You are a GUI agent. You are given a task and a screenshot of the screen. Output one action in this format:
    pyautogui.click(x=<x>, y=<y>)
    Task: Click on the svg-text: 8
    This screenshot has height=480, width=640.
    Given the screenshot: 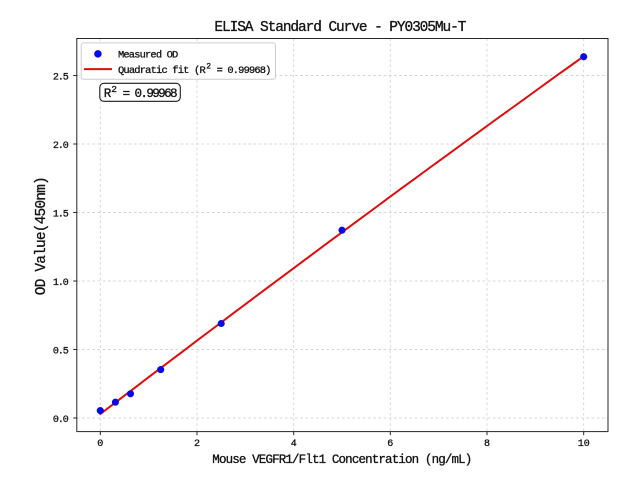 What is the action you would take?
    pyautogui.click(x=487, y=444)
    